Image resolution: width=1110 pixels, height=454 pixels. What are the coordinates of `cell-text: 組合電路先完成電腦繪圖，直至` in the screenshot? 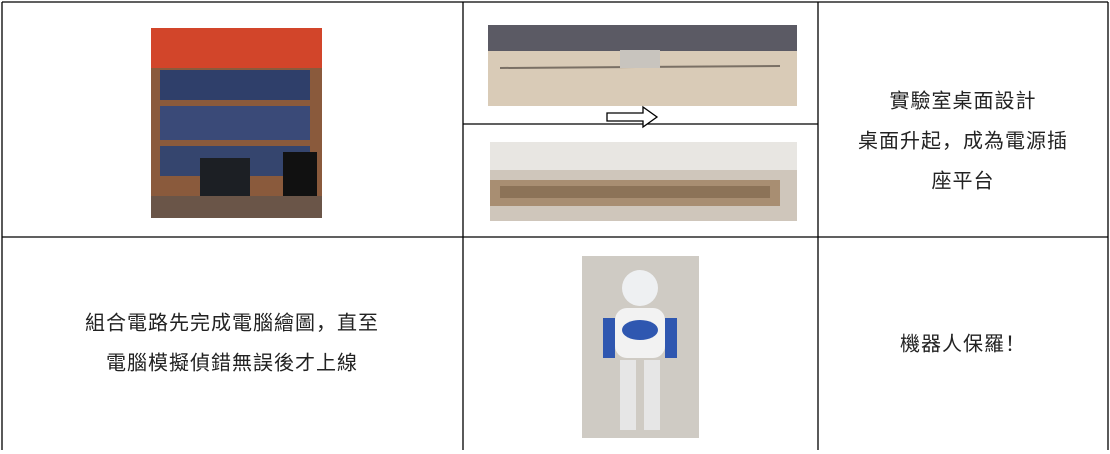 It's located at (232, 323).